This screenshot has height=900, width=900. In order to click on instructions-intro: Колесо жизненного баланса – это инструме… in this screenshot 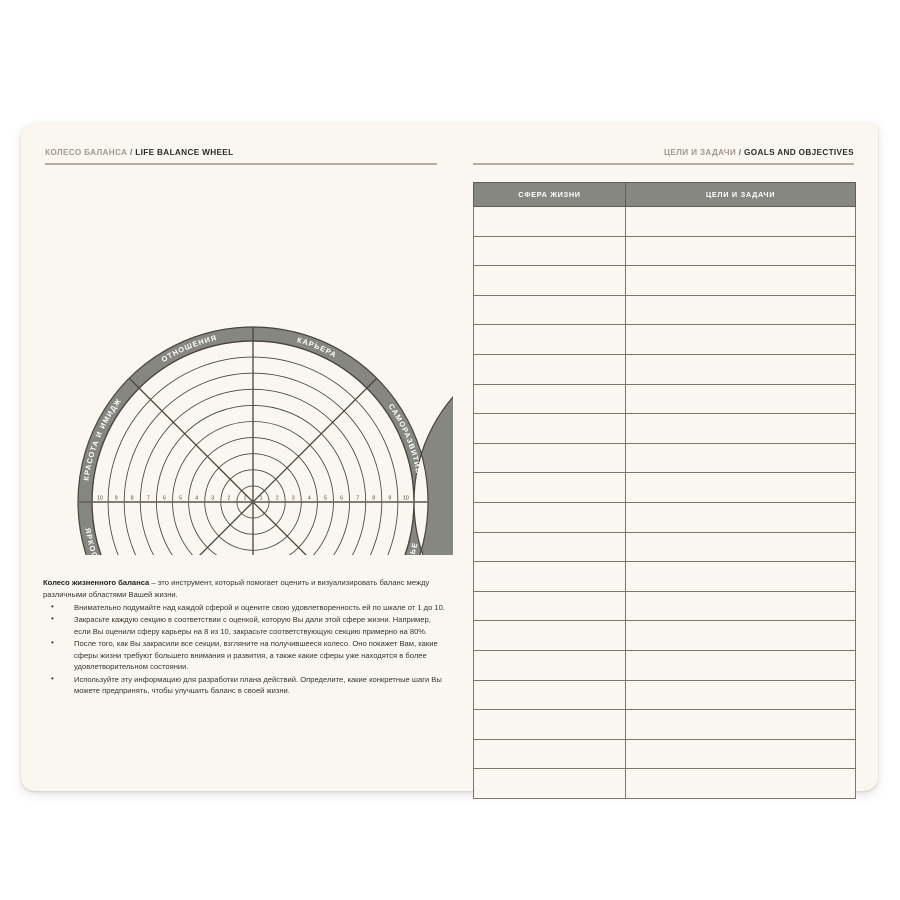, I will do `click(245, 589)`.